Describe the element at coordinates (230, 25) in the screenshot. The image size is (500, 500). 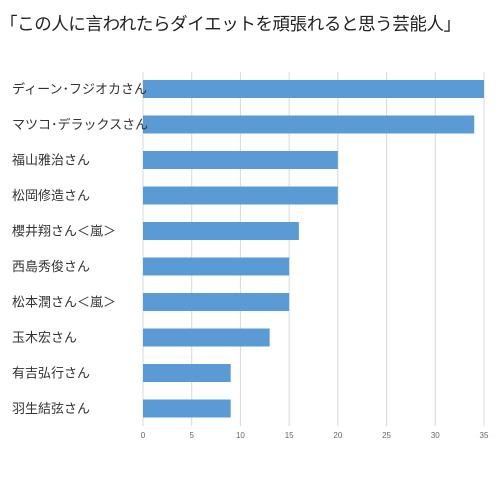
I see `chart-title: 「この人に言われたらダイエットを頑張れると思う芸能人」` at that location.